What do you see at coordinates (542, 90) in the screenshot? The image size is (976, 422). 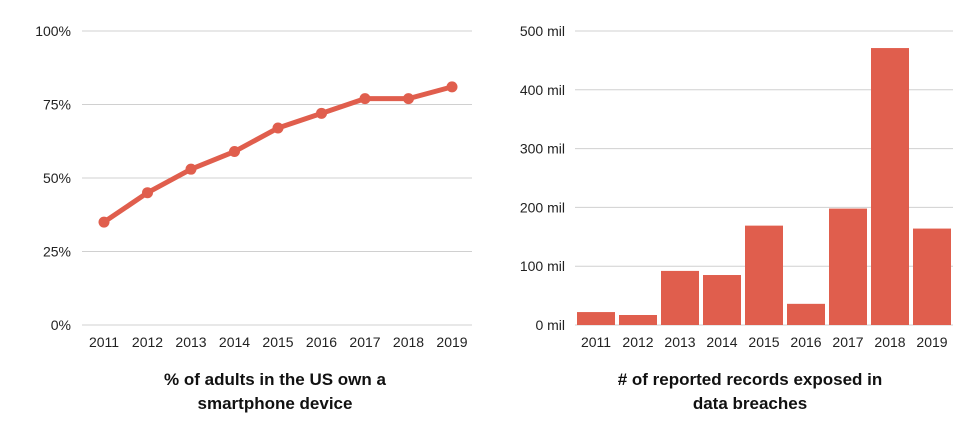 I see `y-tick-label: 400 mil` at bounding box center [542, 90].